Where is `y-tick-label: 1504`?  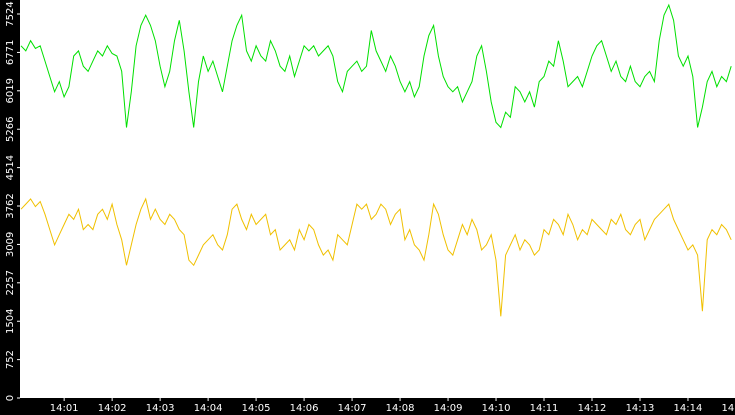 y-tick-label: 1504 is located at coordinates (10, 321).